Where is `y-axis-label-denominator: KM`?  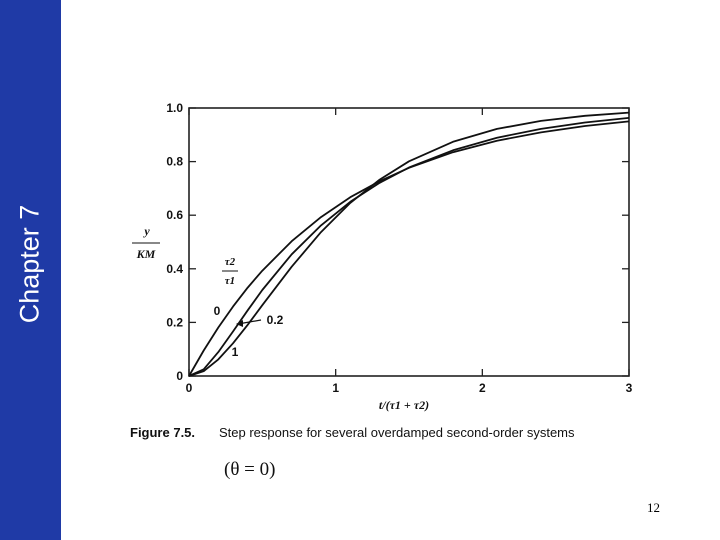 y-axis-label-denominator: KM is located at coordinates (146, 254).